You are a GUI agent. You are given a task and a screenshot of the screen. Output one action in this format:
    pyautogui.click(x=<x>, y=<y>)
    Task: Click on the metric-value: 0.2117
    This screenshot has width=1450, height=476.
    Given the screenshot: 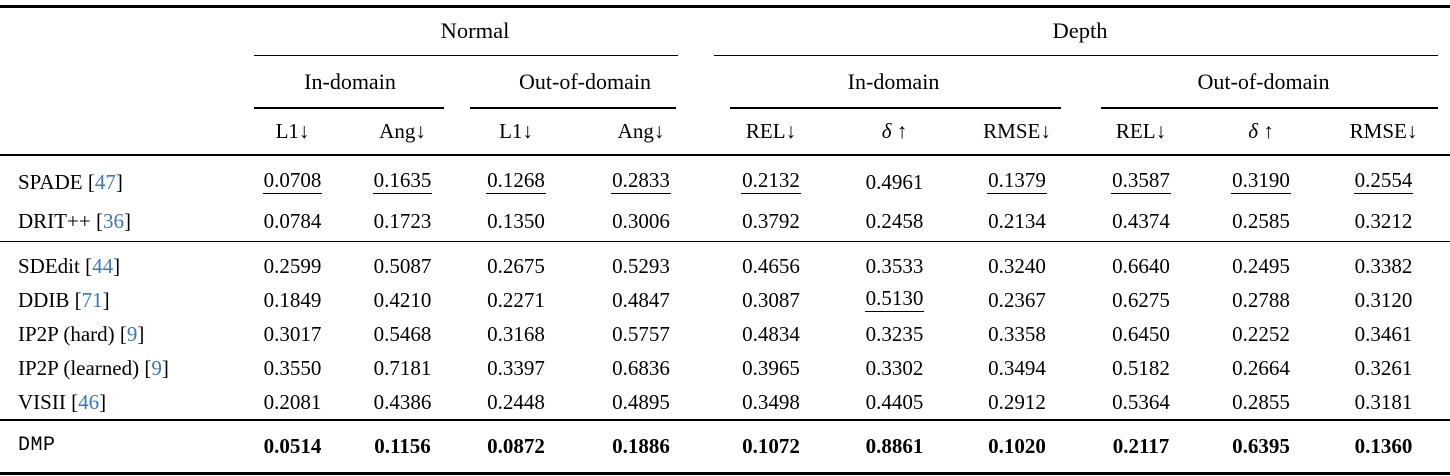 What is the action you would take?
    pyautogui.click(x=1141, y=445)
    